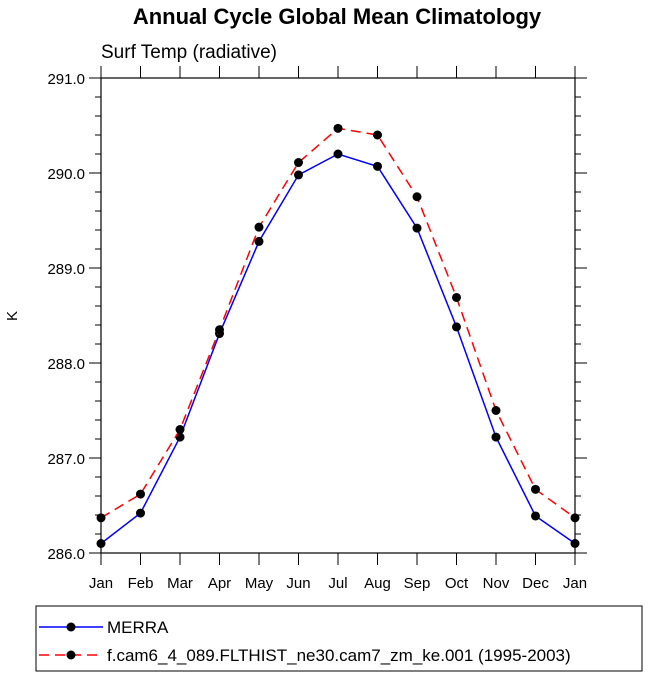 The width and height of the screenshot is (649, 677). I want to click on y-tick-label: 286.0, so click(66, 554).